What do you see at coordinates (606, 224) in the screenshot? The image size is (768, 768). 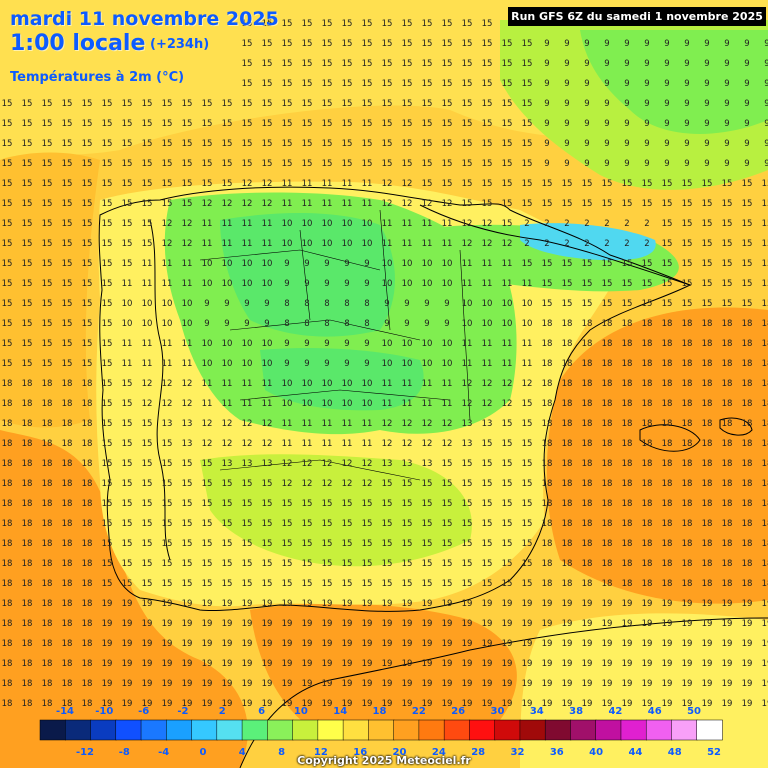 I see `grid-value: 2` at bounding box center [606, 224].